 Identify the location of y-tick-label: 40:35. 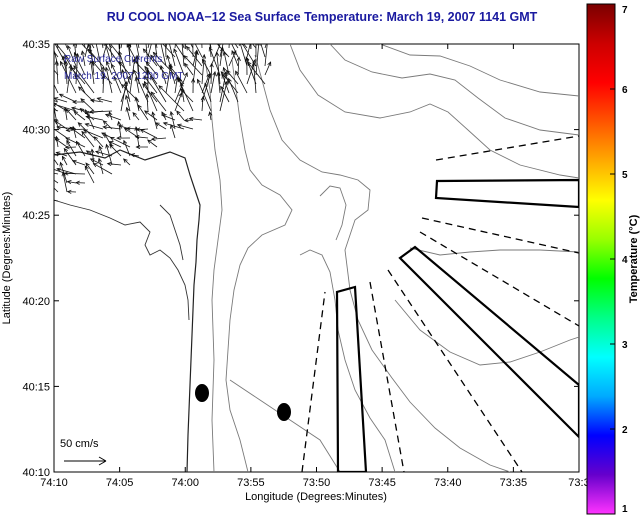
(36, 45).